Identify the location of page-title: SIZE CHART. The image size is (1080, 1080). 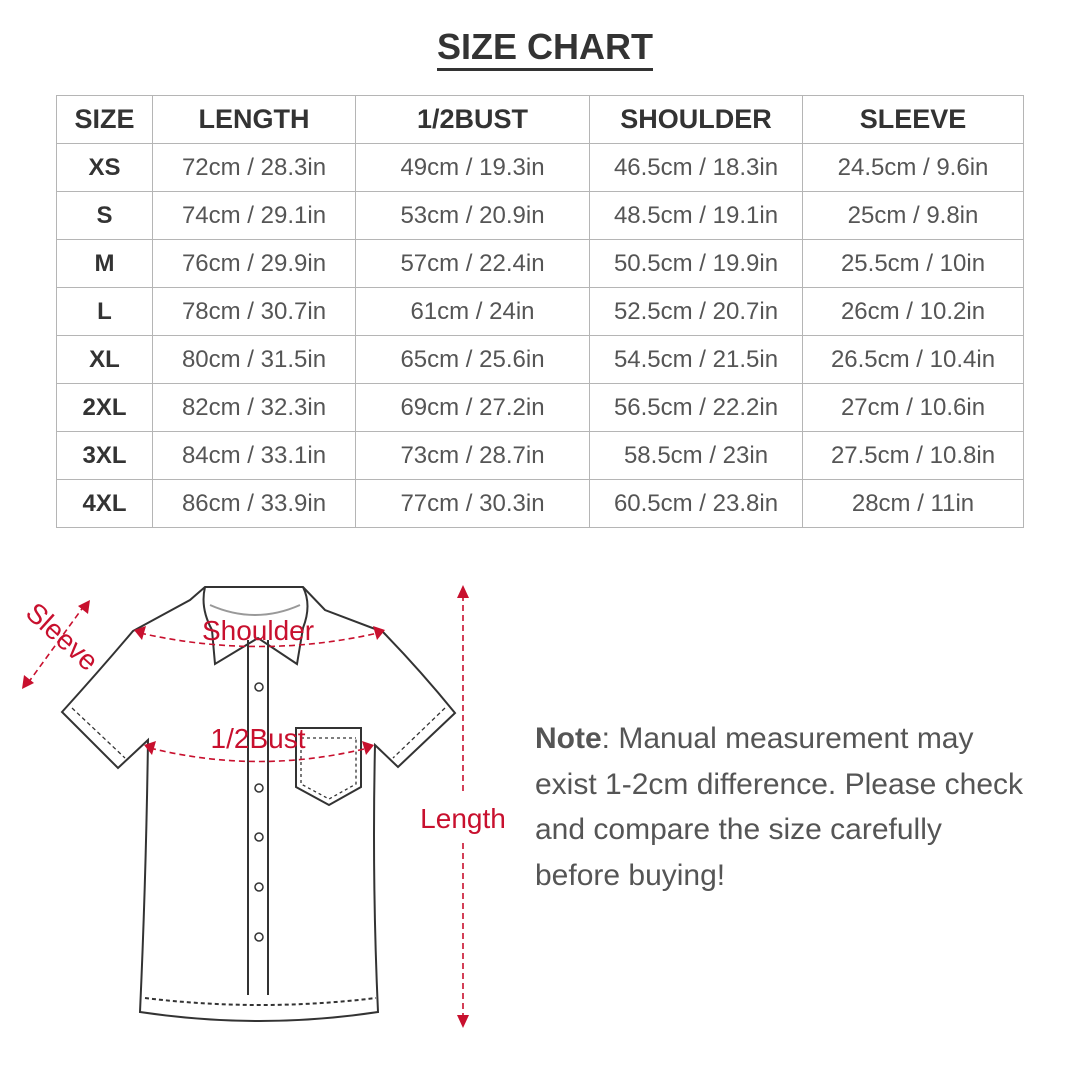
(540, 48).